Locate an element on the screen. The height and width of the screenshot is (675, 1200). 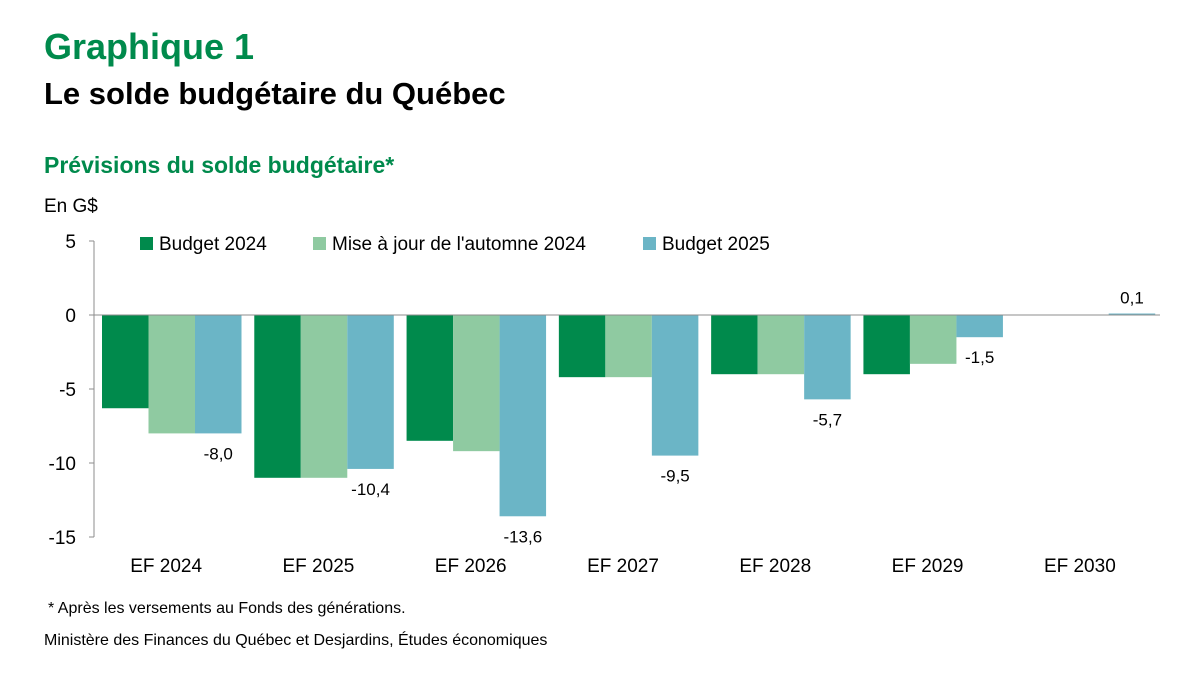
y-tick-label: 0 is located at coordinates (70, 316).